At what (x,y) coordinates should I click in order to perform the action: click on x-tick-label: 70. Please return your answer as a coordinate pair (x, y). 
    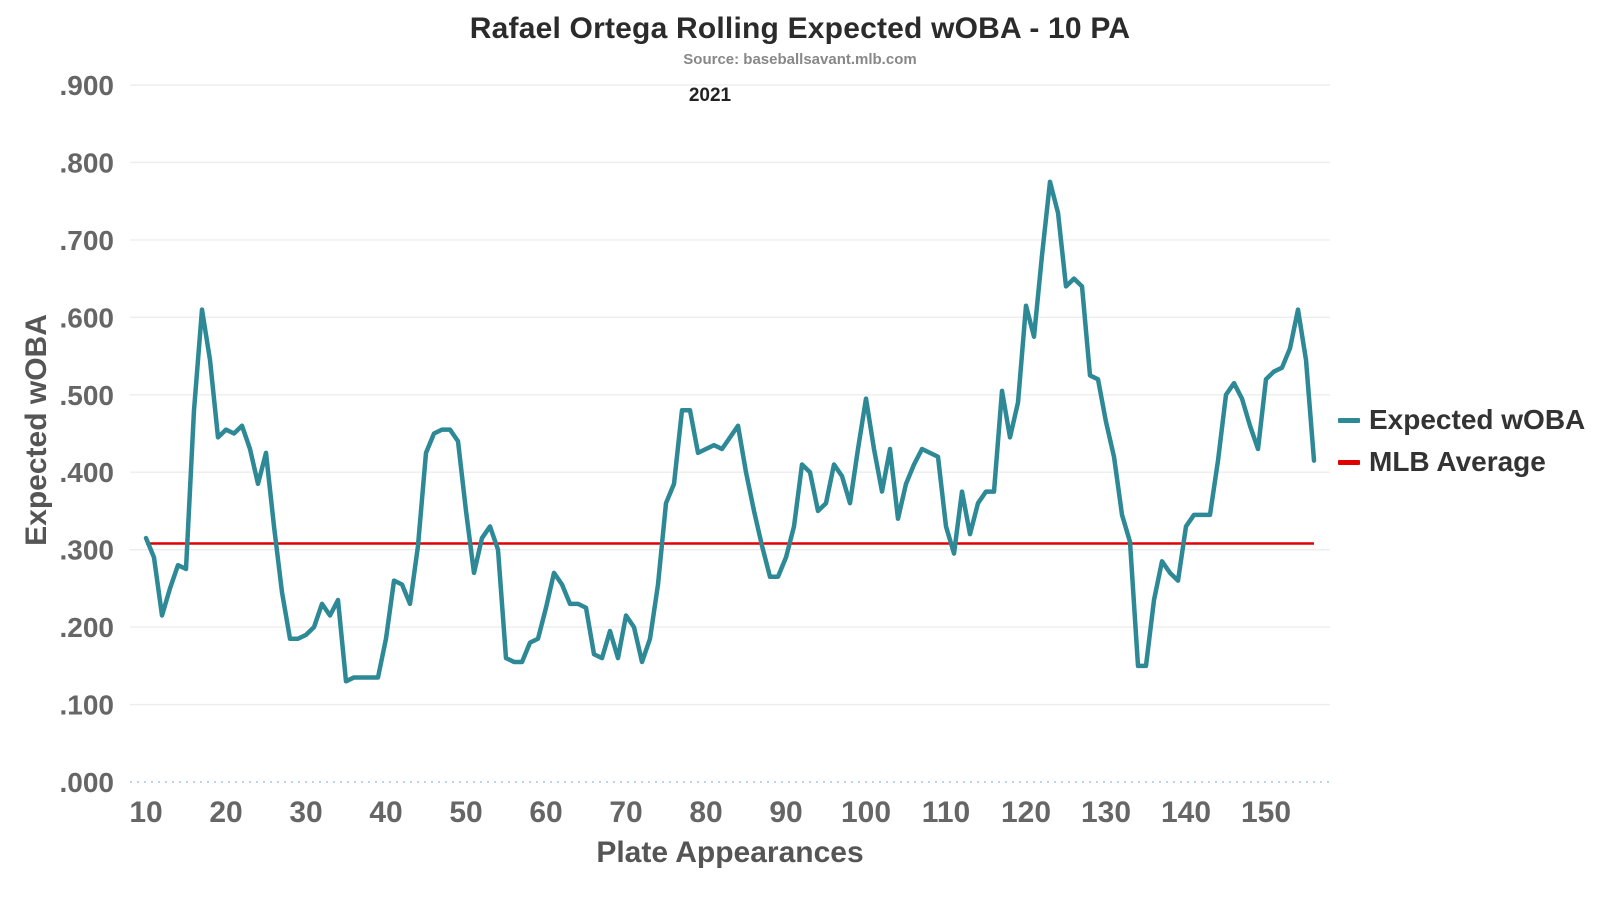
    Looking at the image, I should click on (625, 812).